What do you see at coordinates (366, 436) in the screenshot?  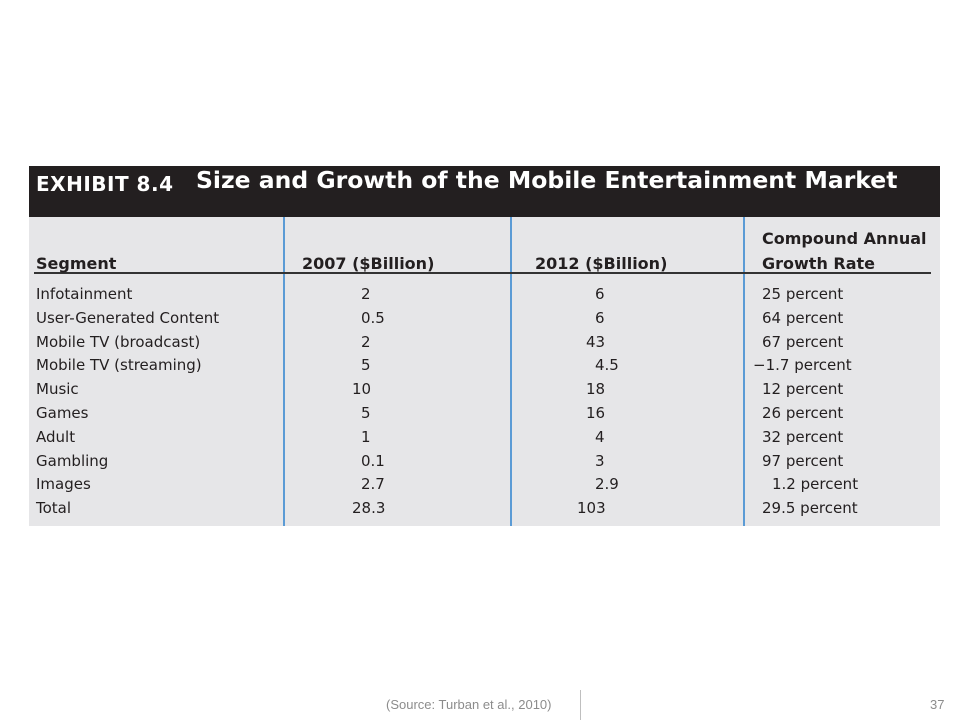 I see `cell-2007: 1` at bounding box center [366, 436].